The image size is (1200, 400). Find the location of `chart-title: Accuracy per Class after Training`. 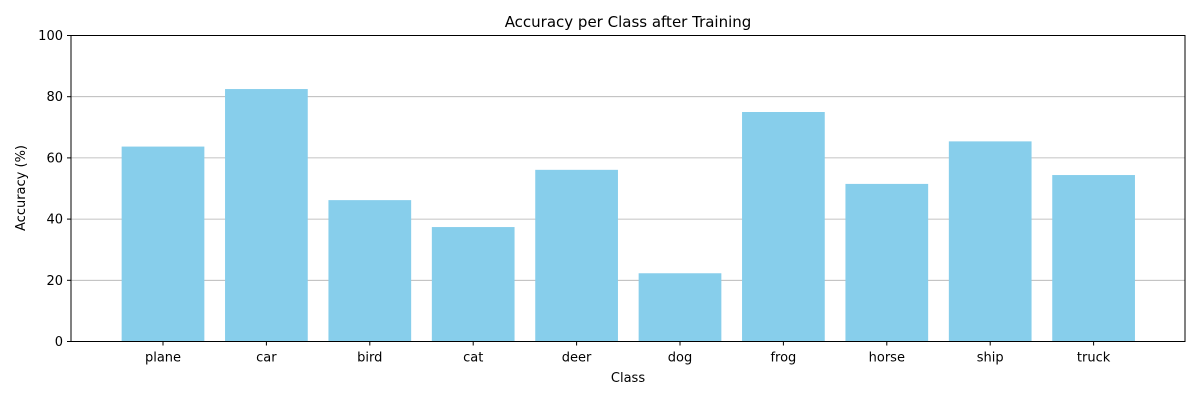

chart-title: Accuracy per Class after Training is located at coordinates (628, 22).